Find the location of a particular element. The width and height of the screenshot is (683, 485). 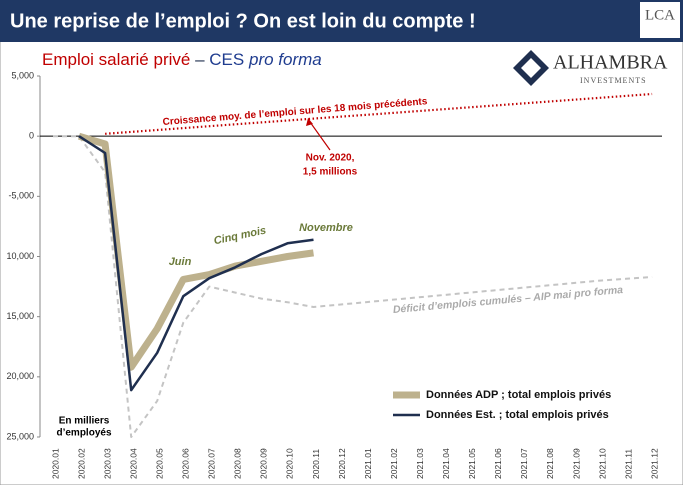

x-tick-label: 2021.10 is located at coordinates (602, 463).